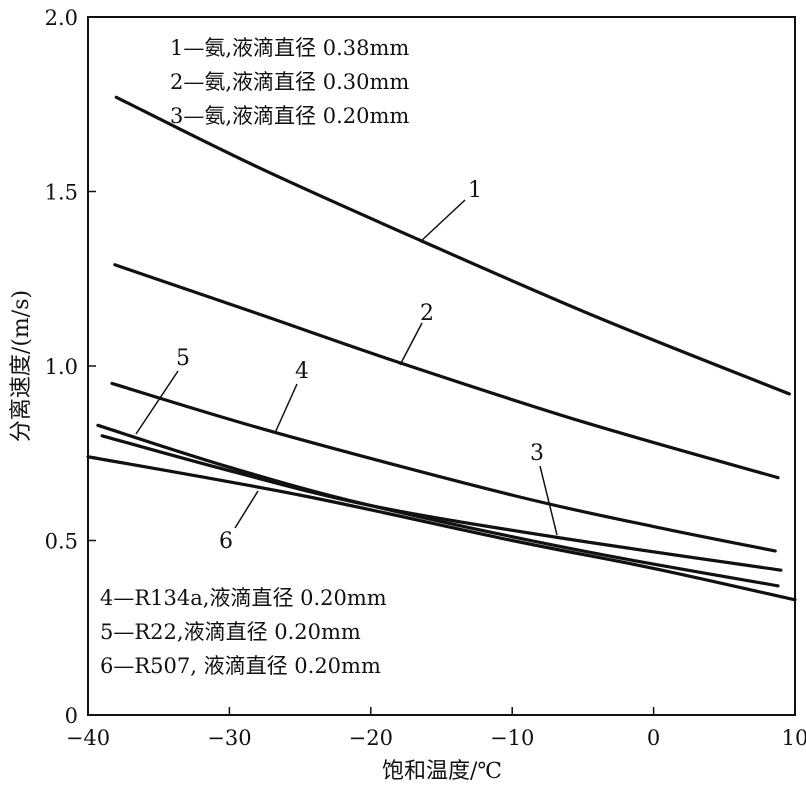 This screenshot has width=806, height=786. What do you see at coordinates (226, 541) in the screenshot?
I see `curve-label-6: 6` at bounding box center [226, 541].